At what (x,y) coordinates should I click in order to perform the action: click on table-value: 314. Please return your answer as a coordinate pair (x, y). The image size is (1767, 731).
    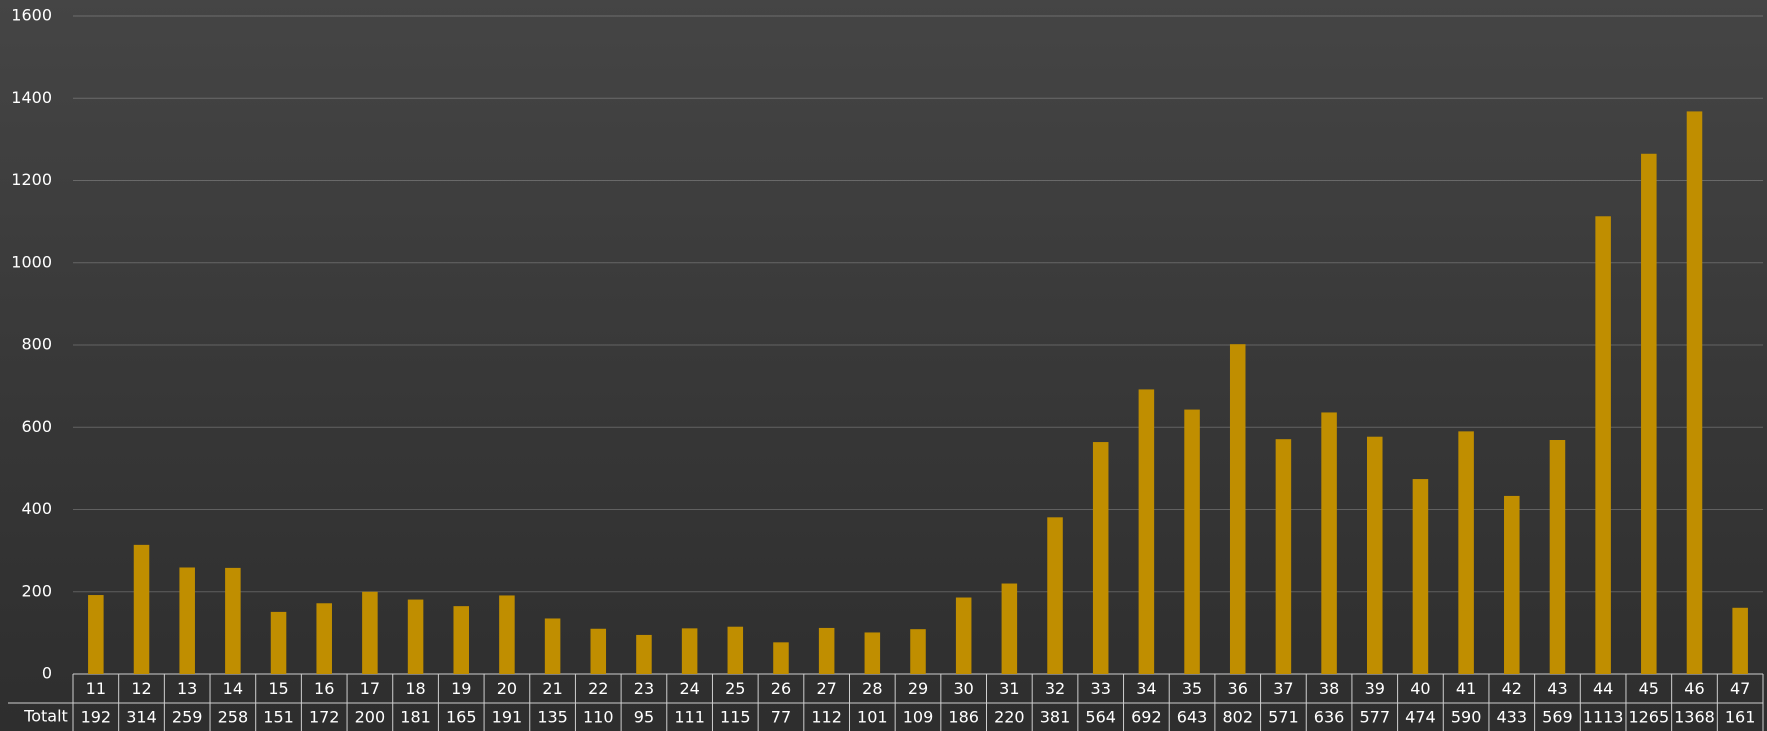
    Looking at the image, I should click on (141, 717).